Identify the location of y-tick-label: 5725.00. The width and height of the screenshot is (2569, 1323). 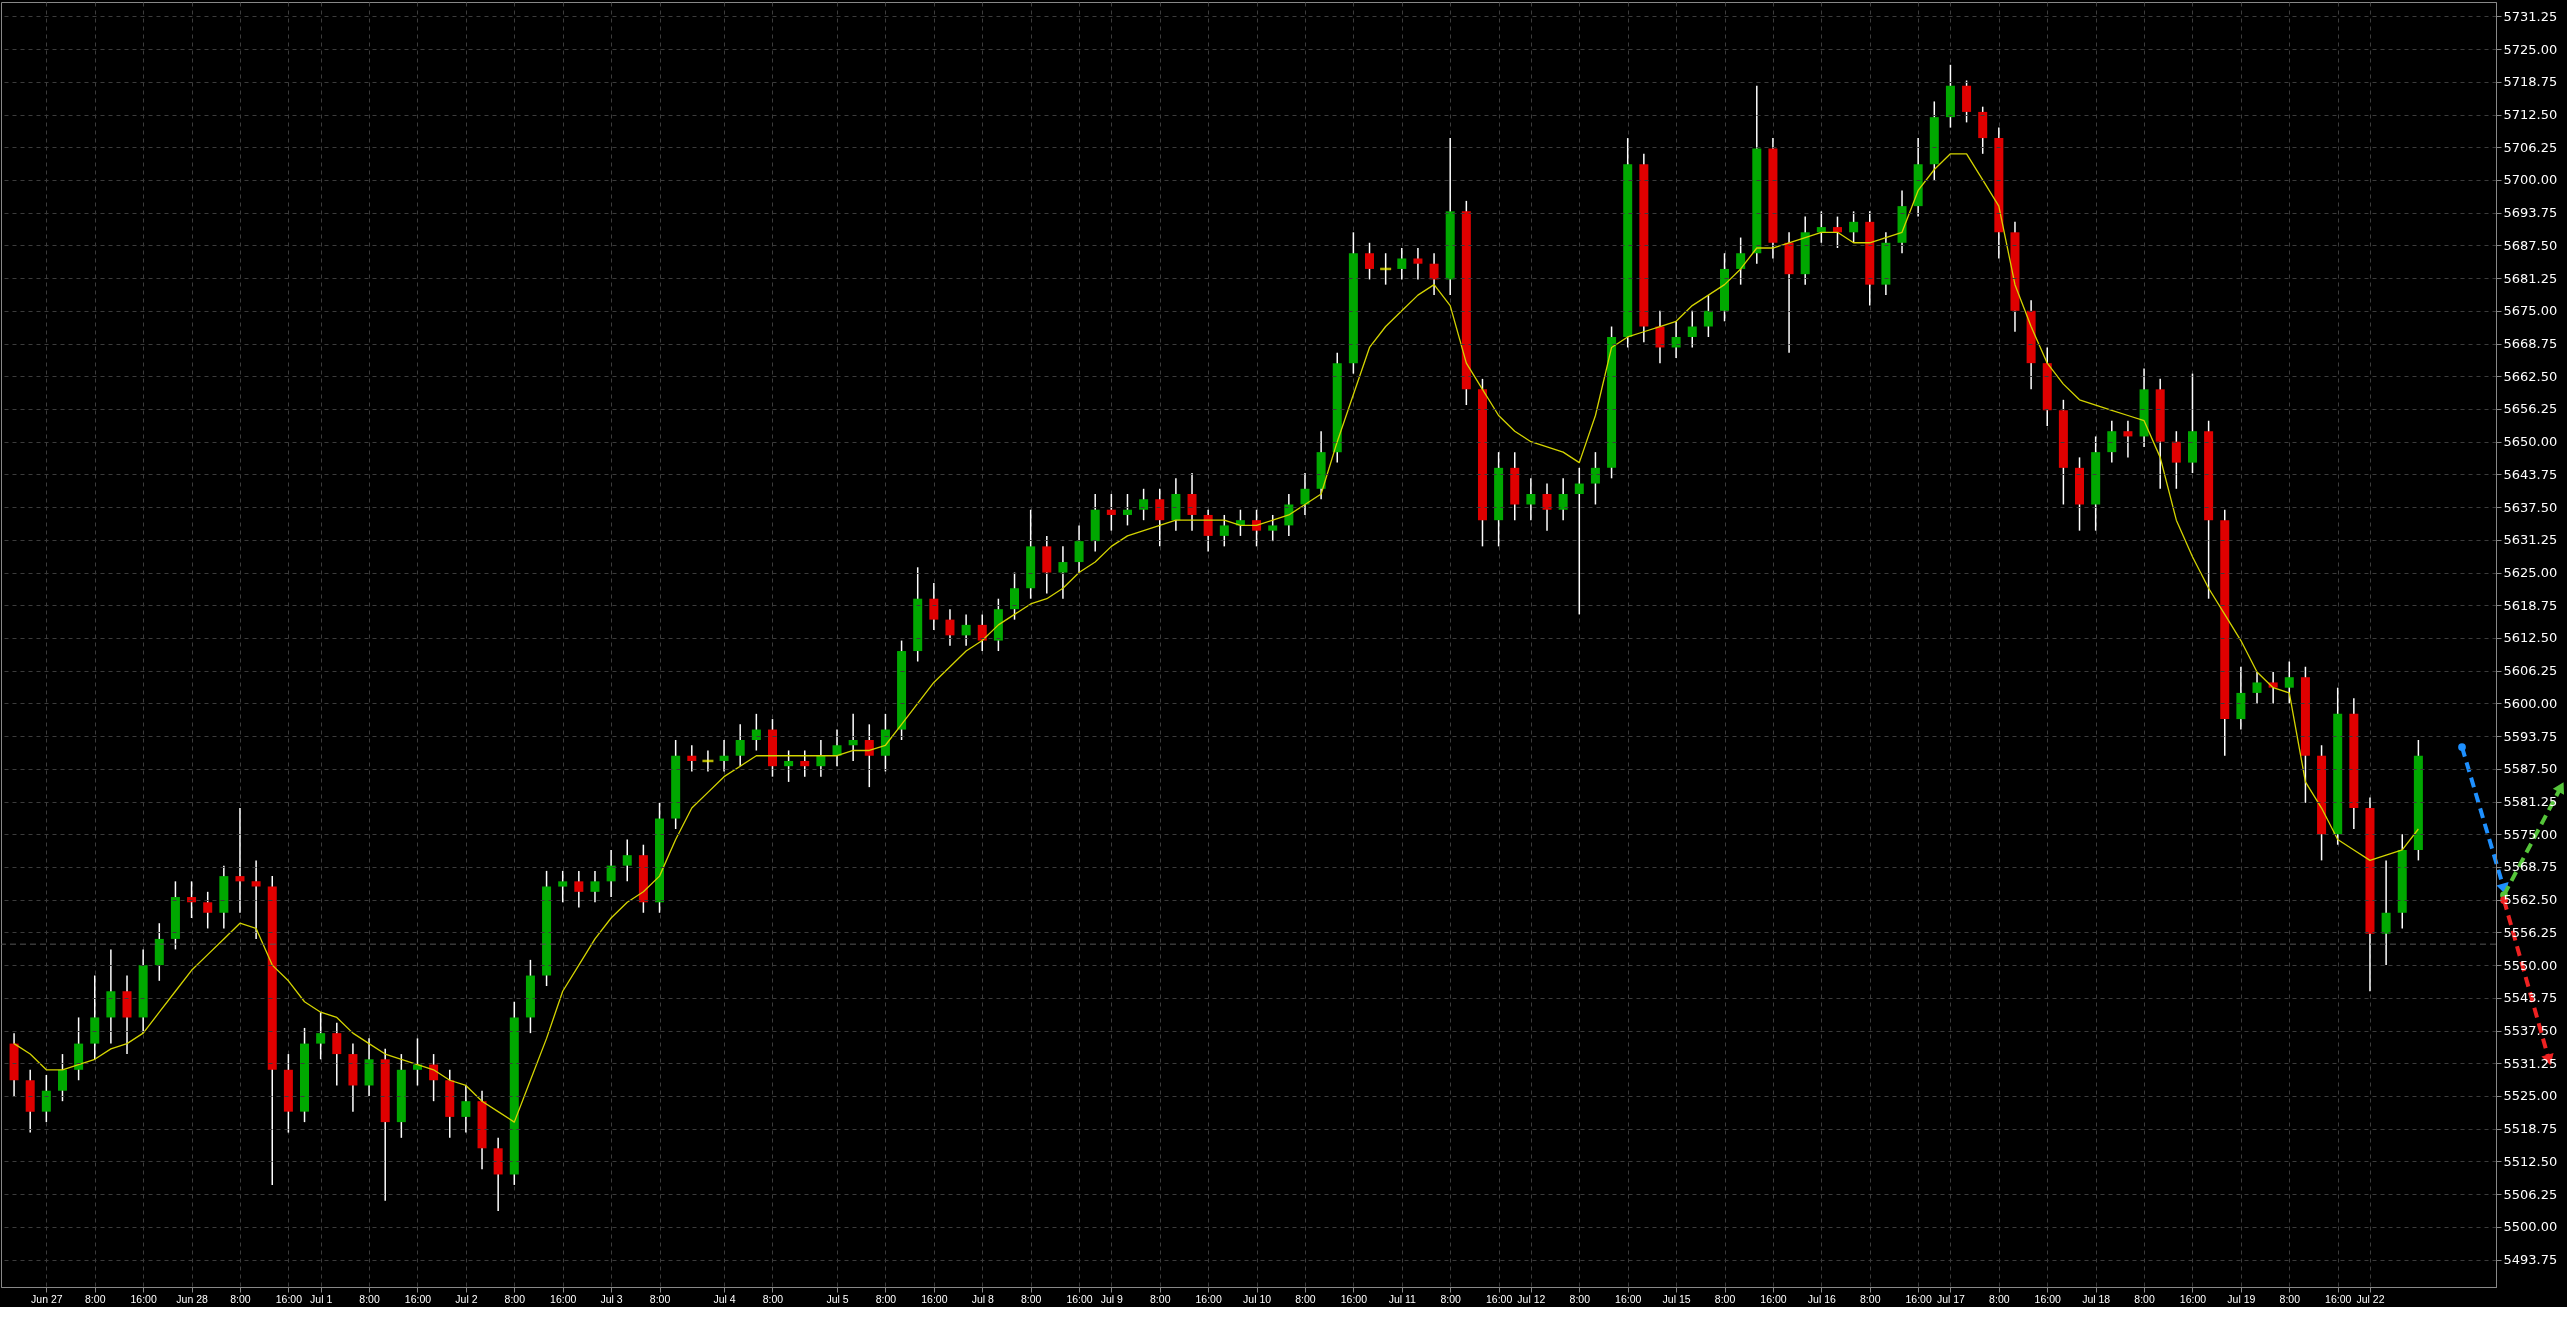
(2530, 49).